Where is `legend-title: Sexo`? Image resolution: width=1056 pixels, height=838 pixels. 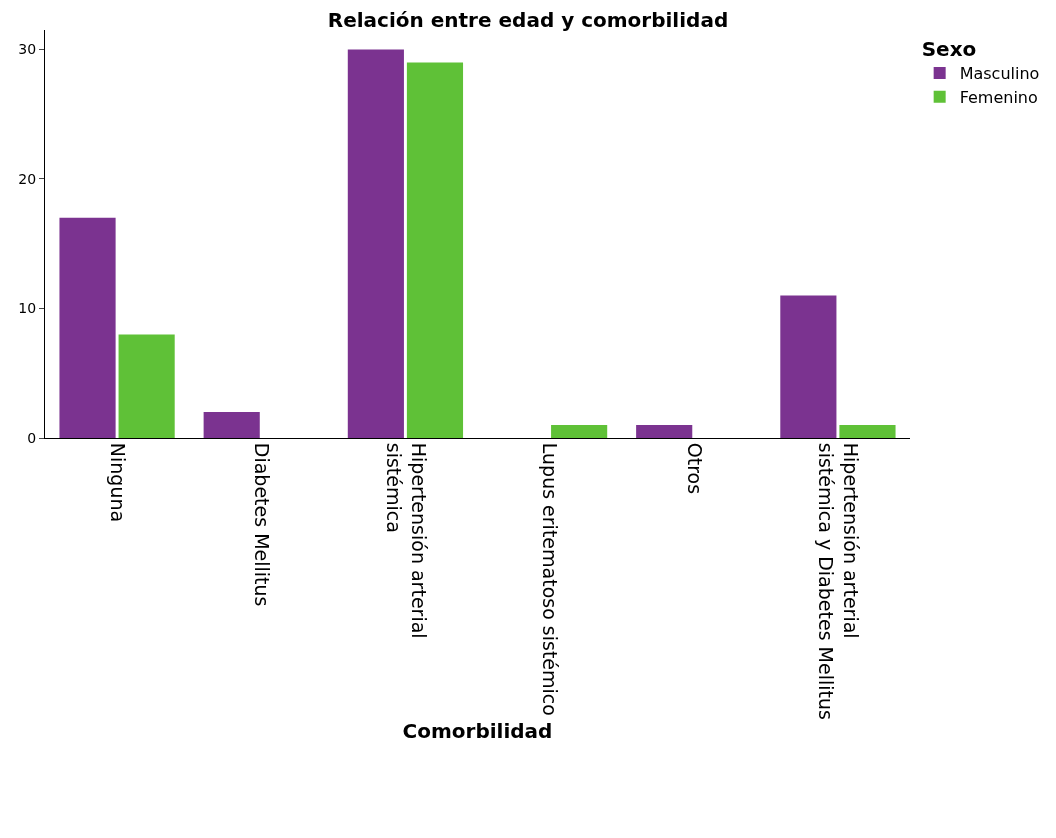 legend-title: Sexo is located at coordinates (949, 49).